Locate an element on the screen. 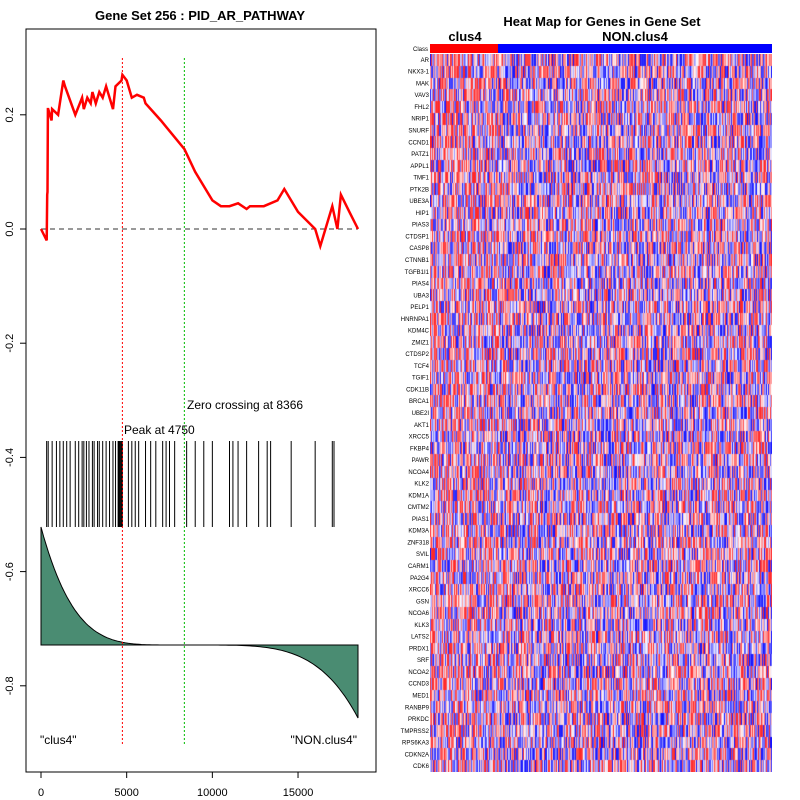 The image size is (800, 800). gene-label: CARM1 is located at coordinates (419, 567).